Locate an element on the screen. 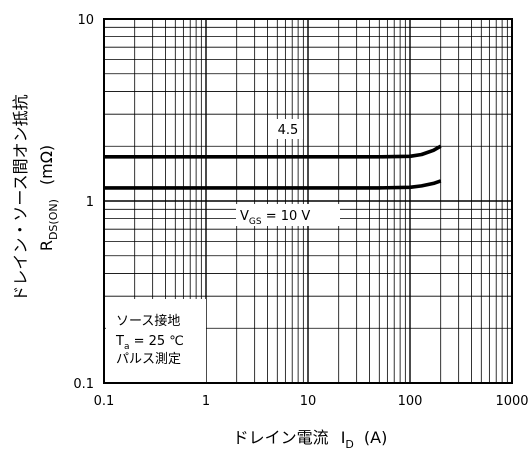 This screenshot has height=450, width=528. x-tick-label: 100 is located at coordinates (410, 401).